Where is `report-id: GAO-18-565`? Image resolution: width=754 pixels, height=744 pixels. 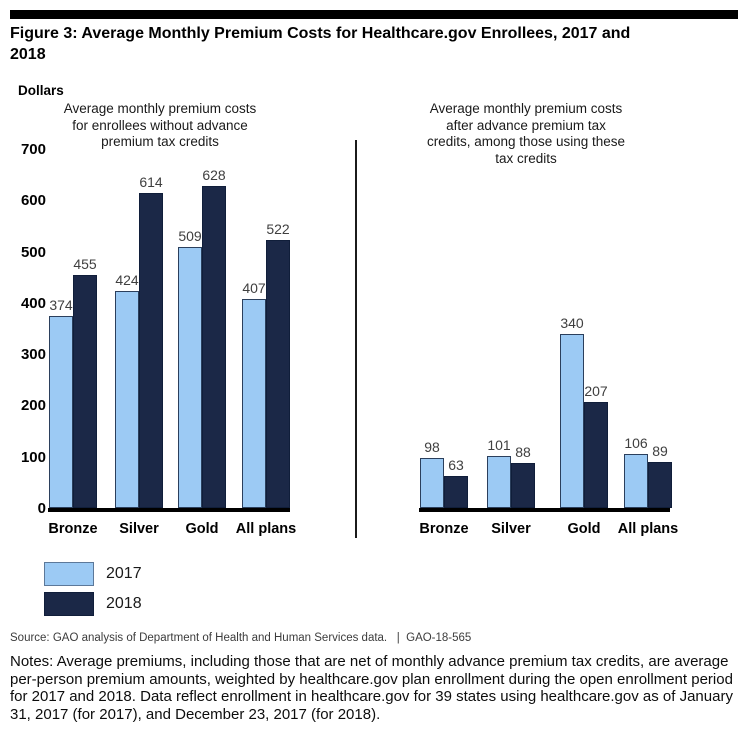
report-id: GAO-18-565 is located at coordinates (439, 638).